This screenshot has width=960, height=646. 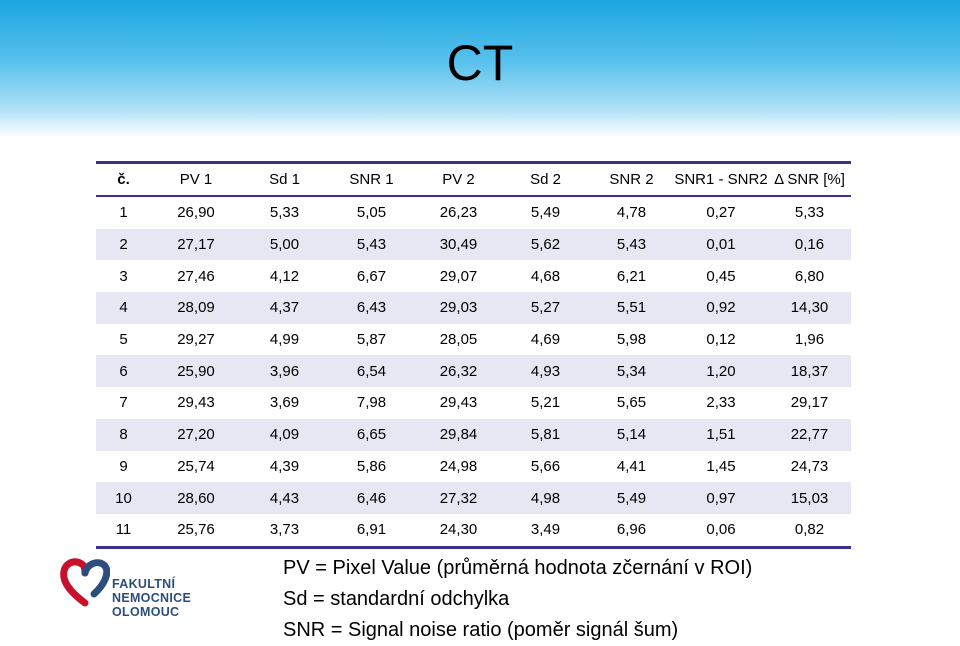 What do you see at coordinates (809, 530) in the screenshot?
I see `table-cell-delta-snr: 0,82` at bounding box center [809, 530].